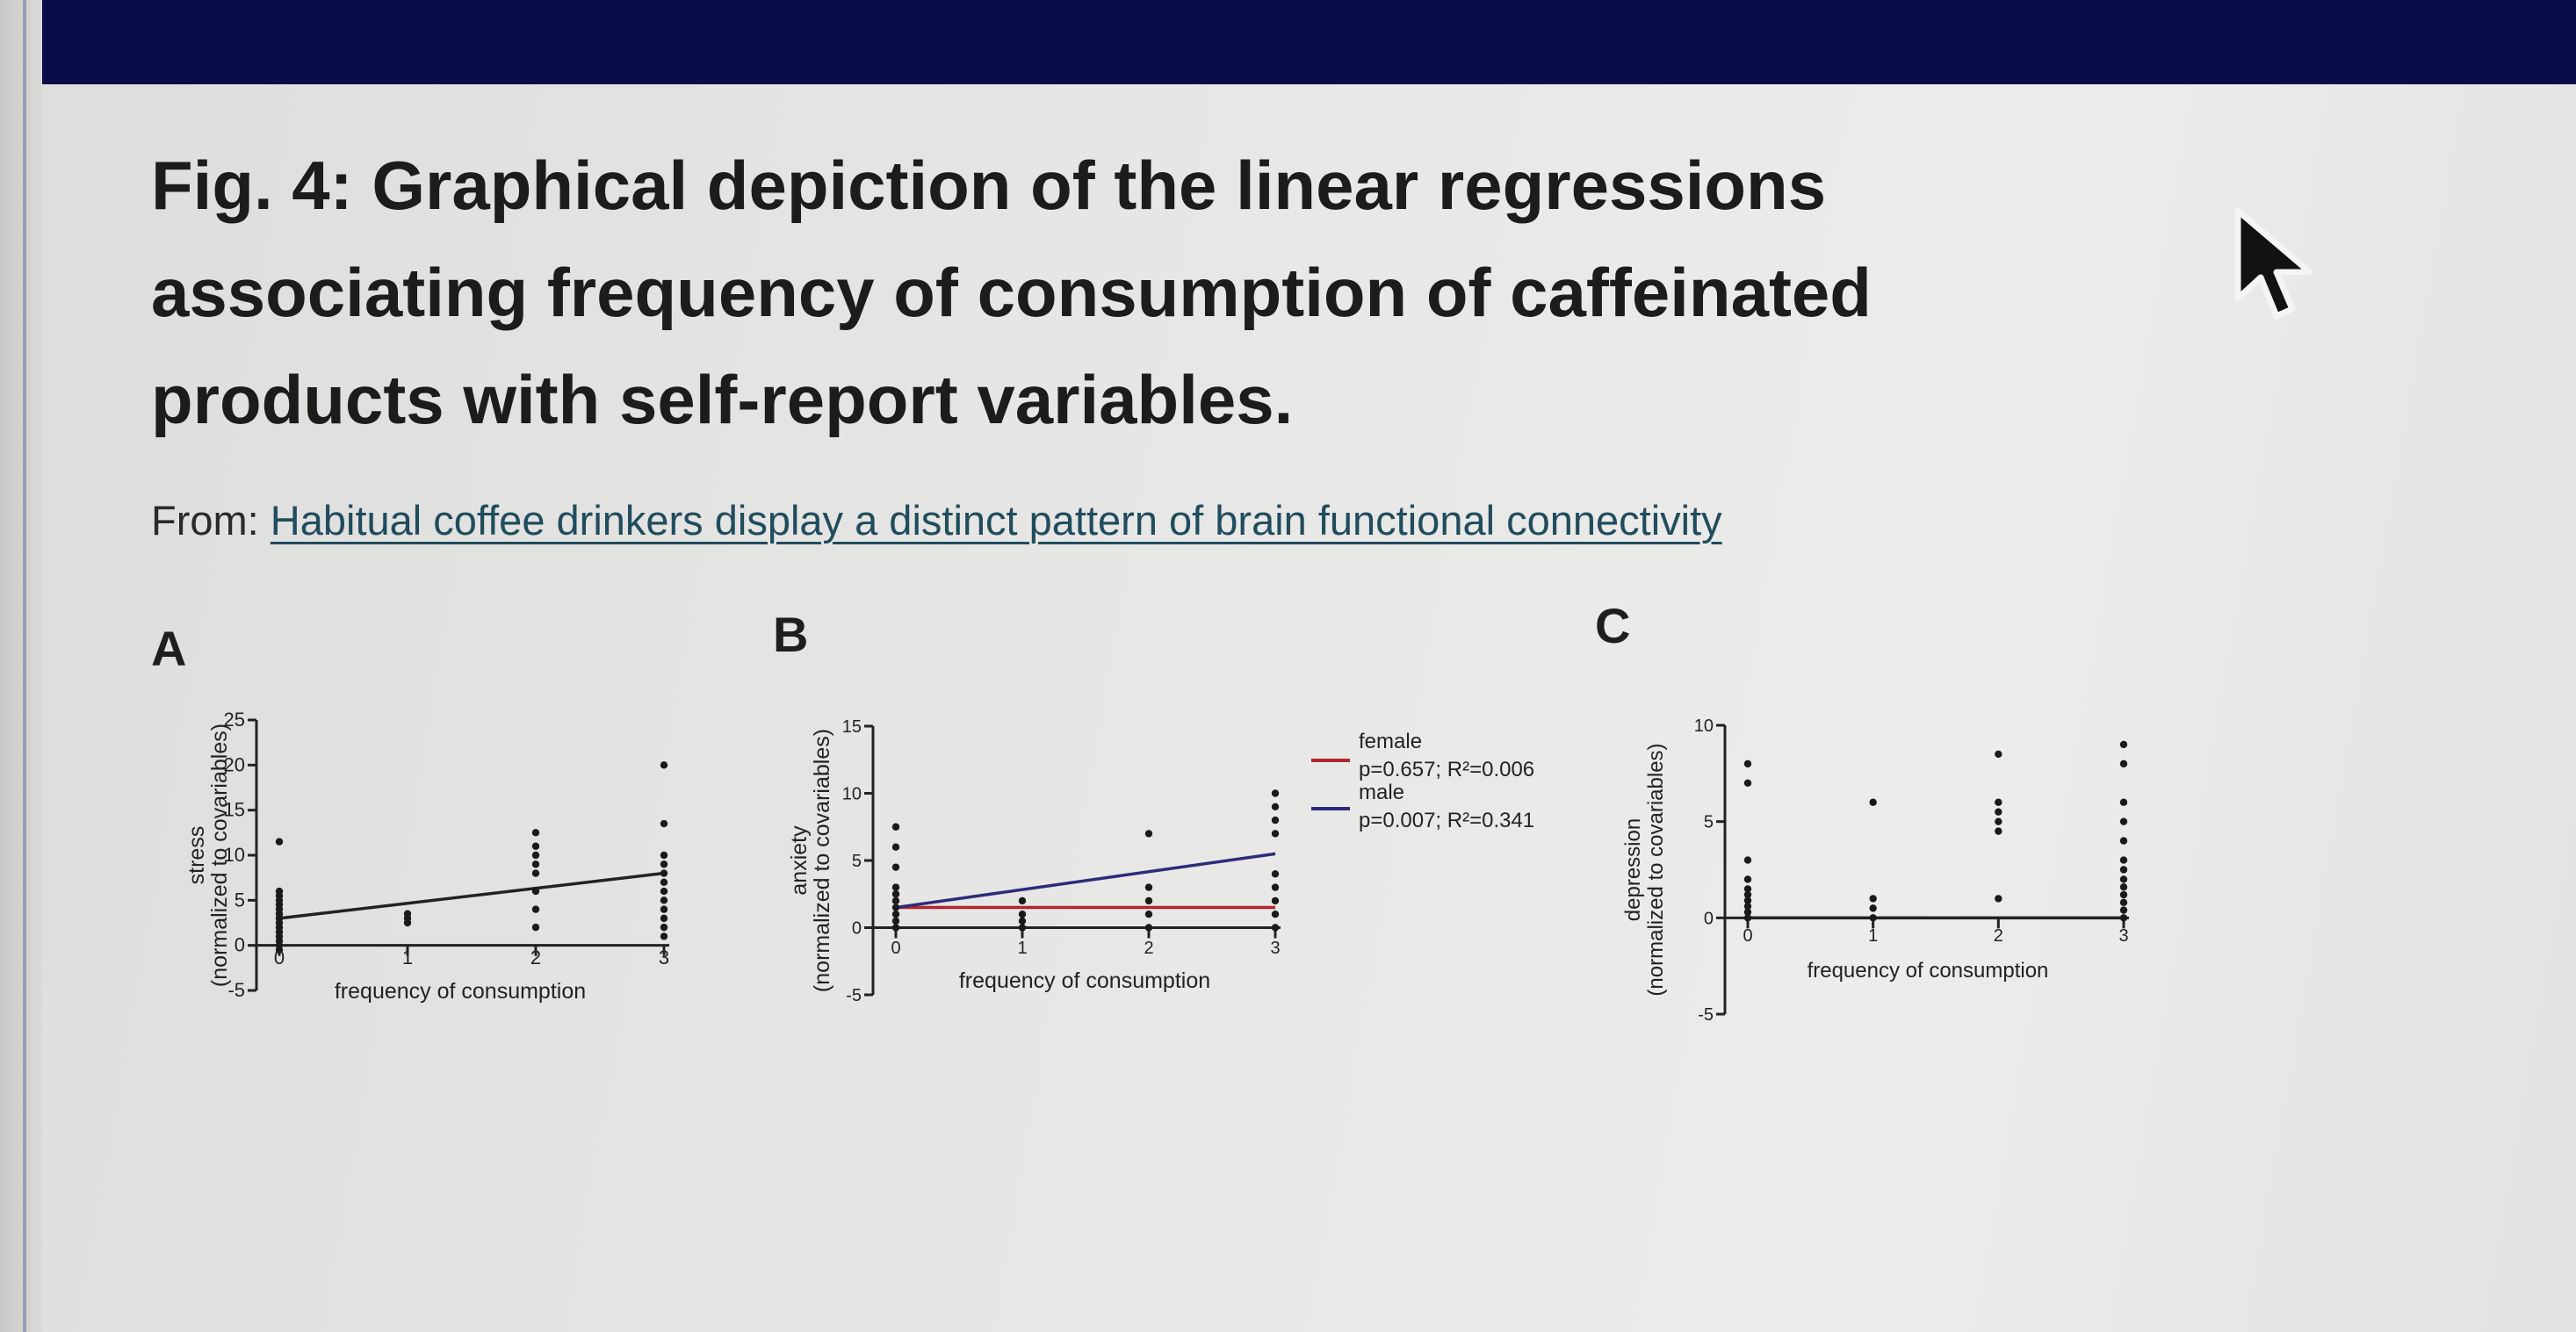 The image size is (2576, 1332). What do you see at coordinates (1613, 625) in the screenshot?
I see `panel-label-c: C` at bounding box center [1613, 625].